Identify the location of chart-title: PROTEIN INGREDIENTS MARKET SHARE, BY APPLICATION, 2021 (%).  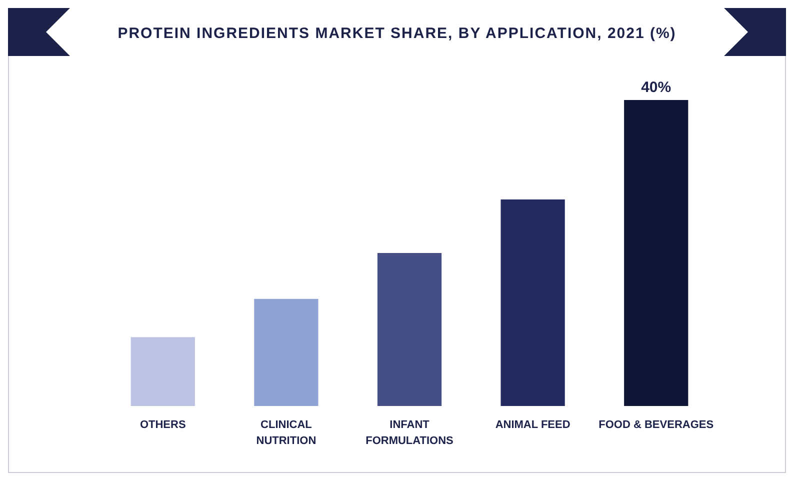
(397, 33).